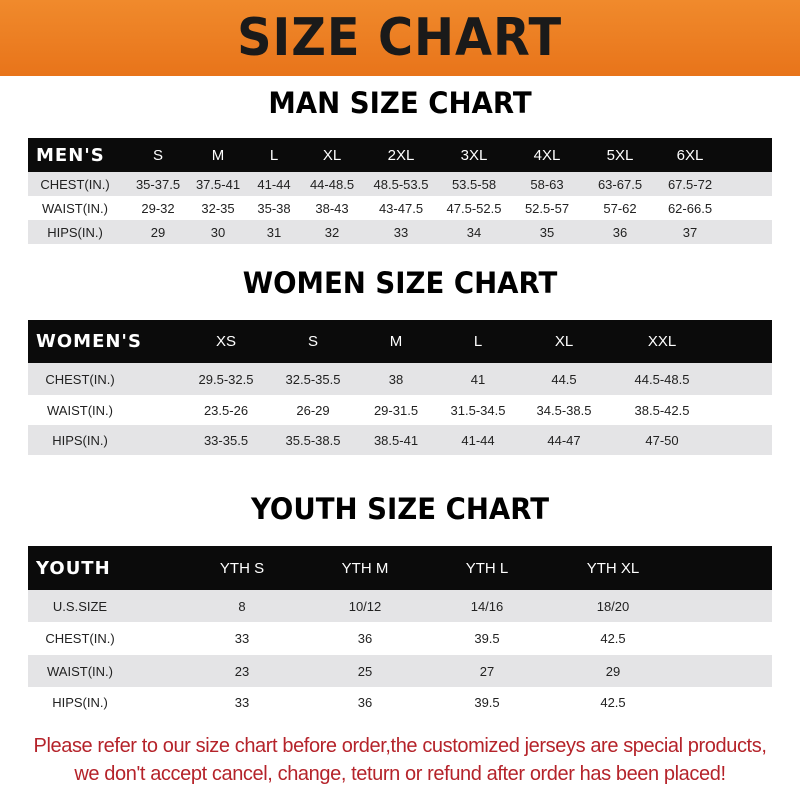 The image size is (800, 800). I want to click on youth-size-chart-title: YOUTH SIZE CHART, so click(400, 509).